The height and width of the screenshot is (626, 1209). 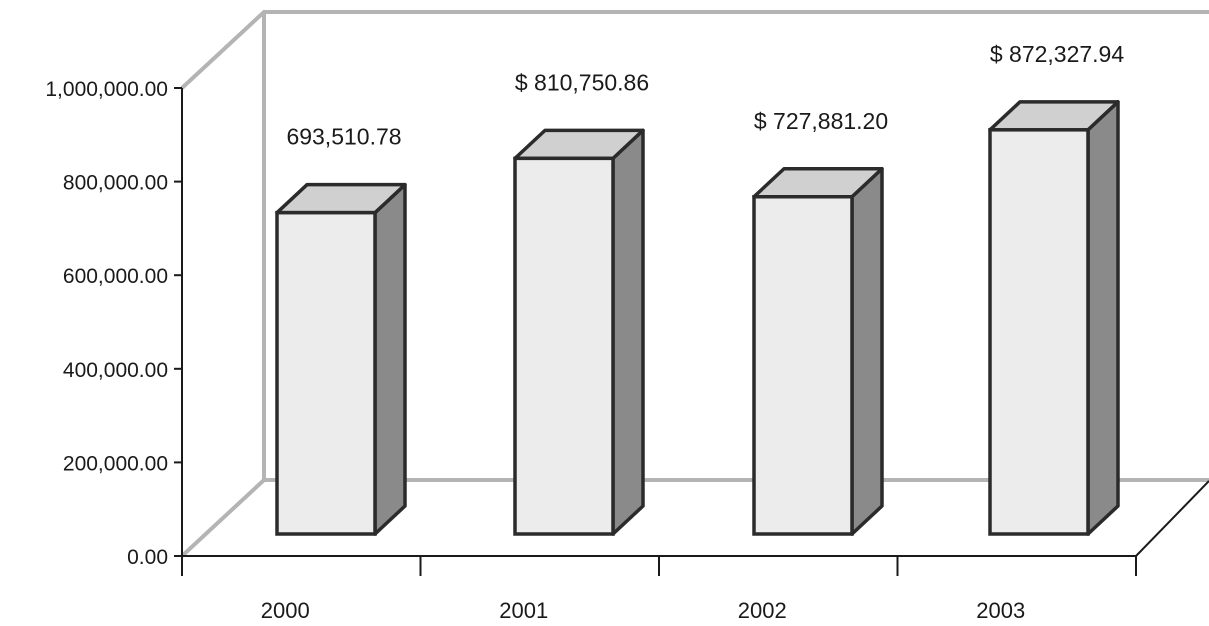 What do you see at coordinates (343, 137) in the screenshot?
I see `data-label: 693,510.78` at bounding box center [343, 137].